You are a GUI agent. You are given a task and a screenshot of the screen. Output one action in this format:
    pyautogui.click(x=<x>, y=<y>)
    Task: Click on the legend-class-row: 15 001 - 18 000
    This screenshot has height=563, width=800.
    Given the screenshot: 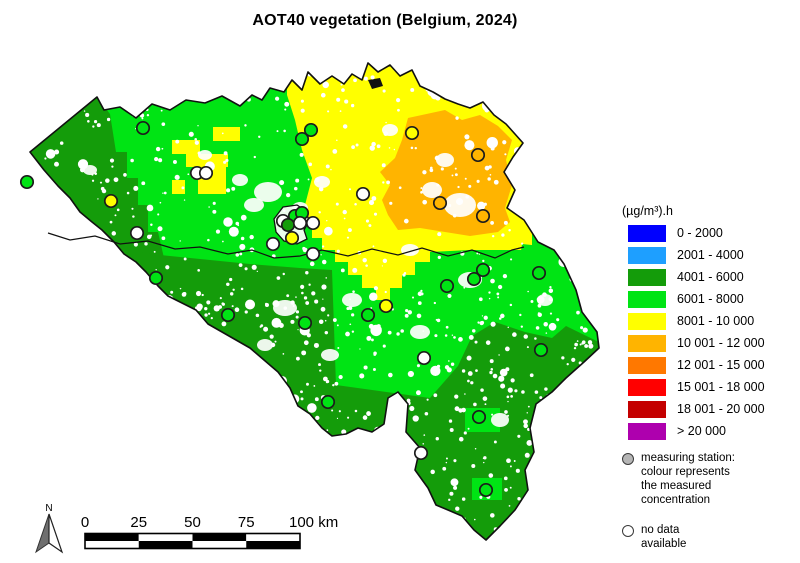 What is the action you would take?
    pyautogui.click(x=709, y=387)
    